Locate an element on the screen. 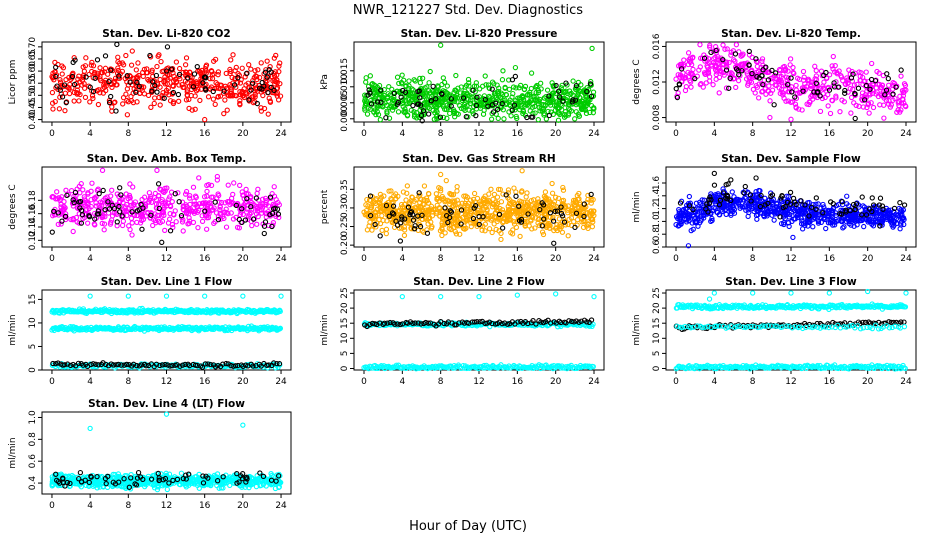 This screenshot has width=936, height=540. x-tick-label: 16 is located at coordinates (518, 259).